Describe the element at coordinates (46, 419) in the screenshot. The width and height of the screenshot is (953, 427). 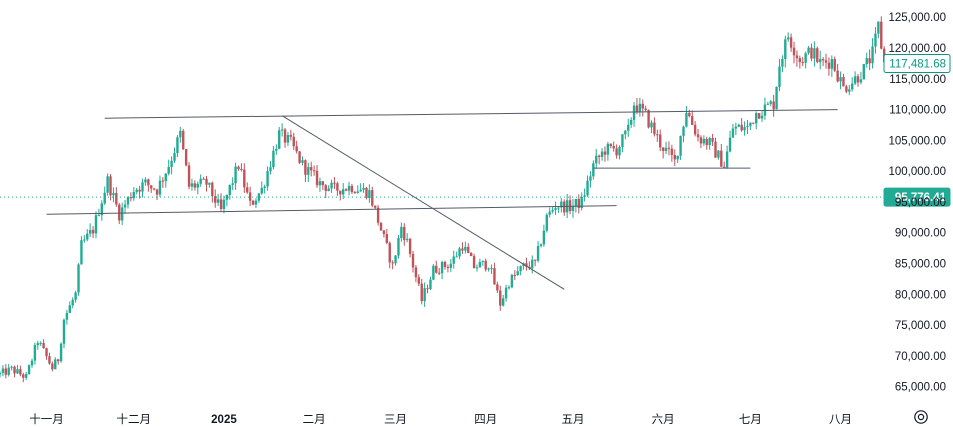
I see `x-tick-label: 十一月` at that location.